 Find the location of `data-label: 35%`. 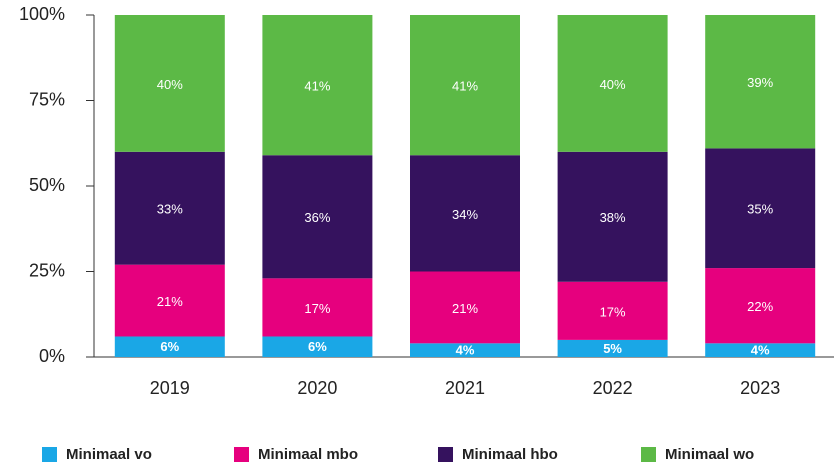

data-label: 35% is located at coordinates (760, 209).